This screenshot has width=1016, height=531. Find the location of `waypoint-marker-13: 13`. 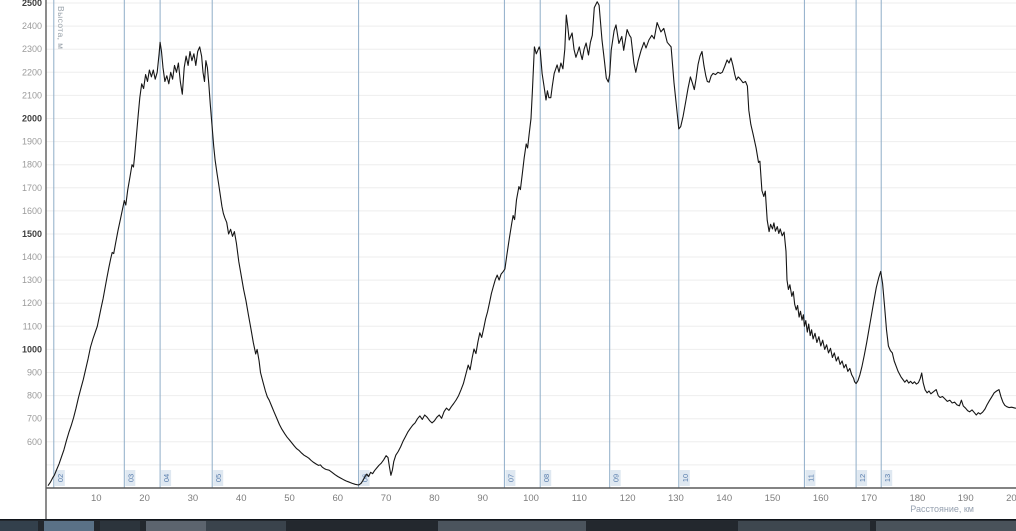

waypoint-marker-13: 13 is located at coordinates (886, 244).